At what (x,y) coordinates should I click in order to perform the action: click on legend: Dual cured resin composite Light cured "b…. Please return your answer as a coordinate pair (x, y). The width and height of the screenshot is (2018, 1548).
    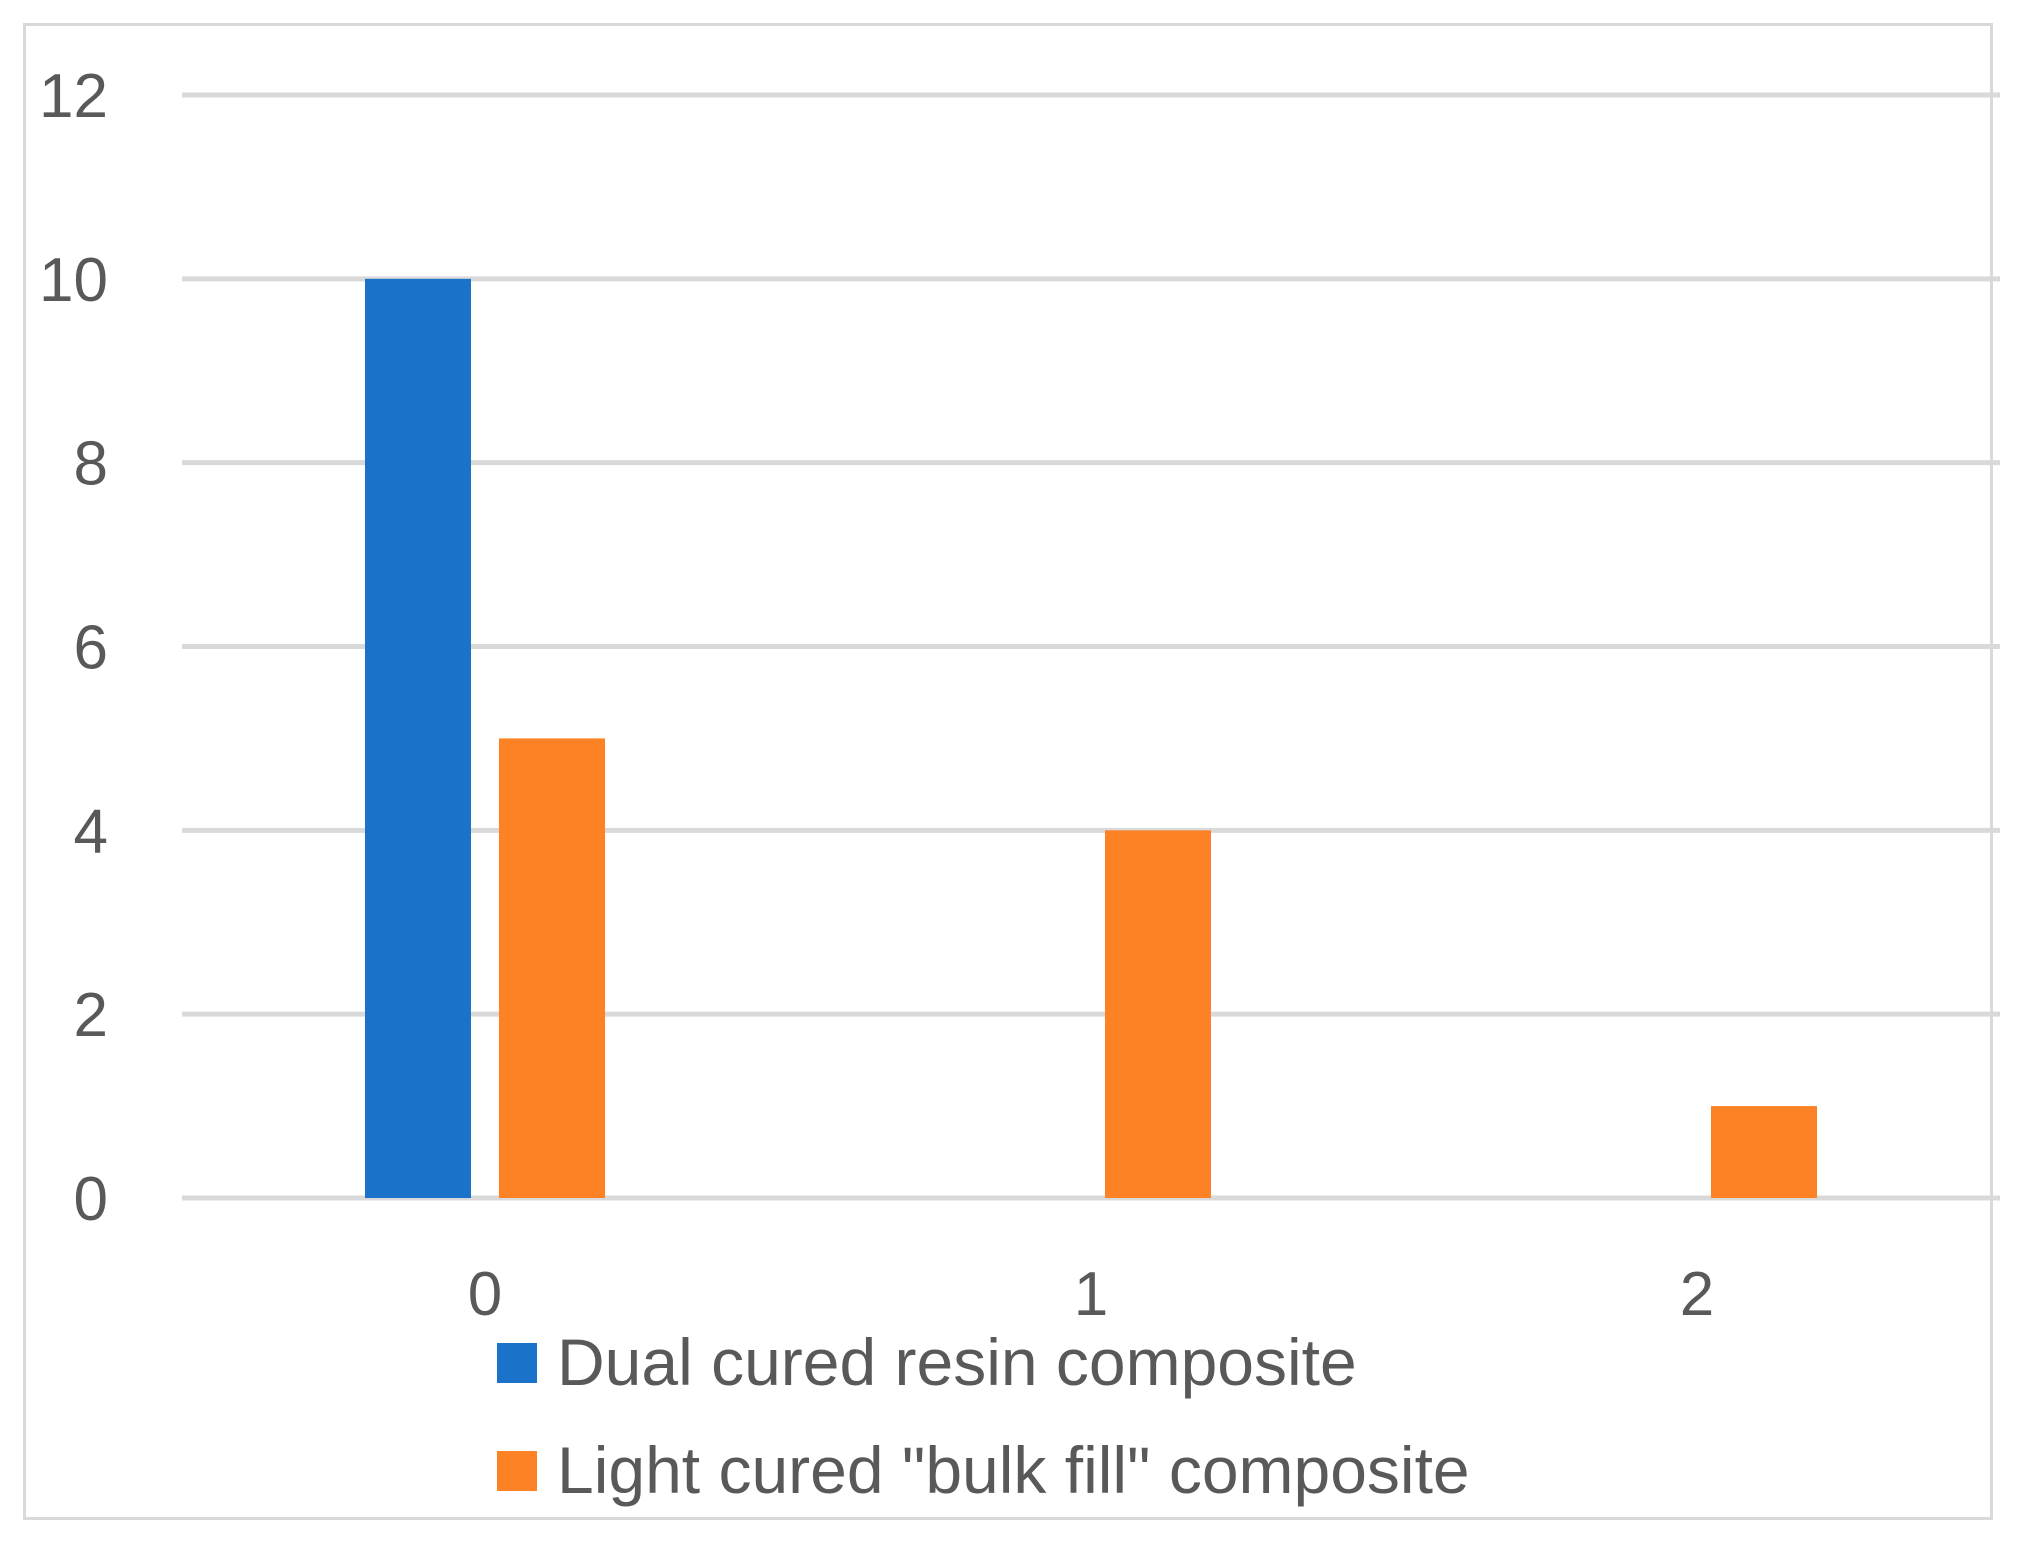
    Looking at the image, I should click on (983, 1416).